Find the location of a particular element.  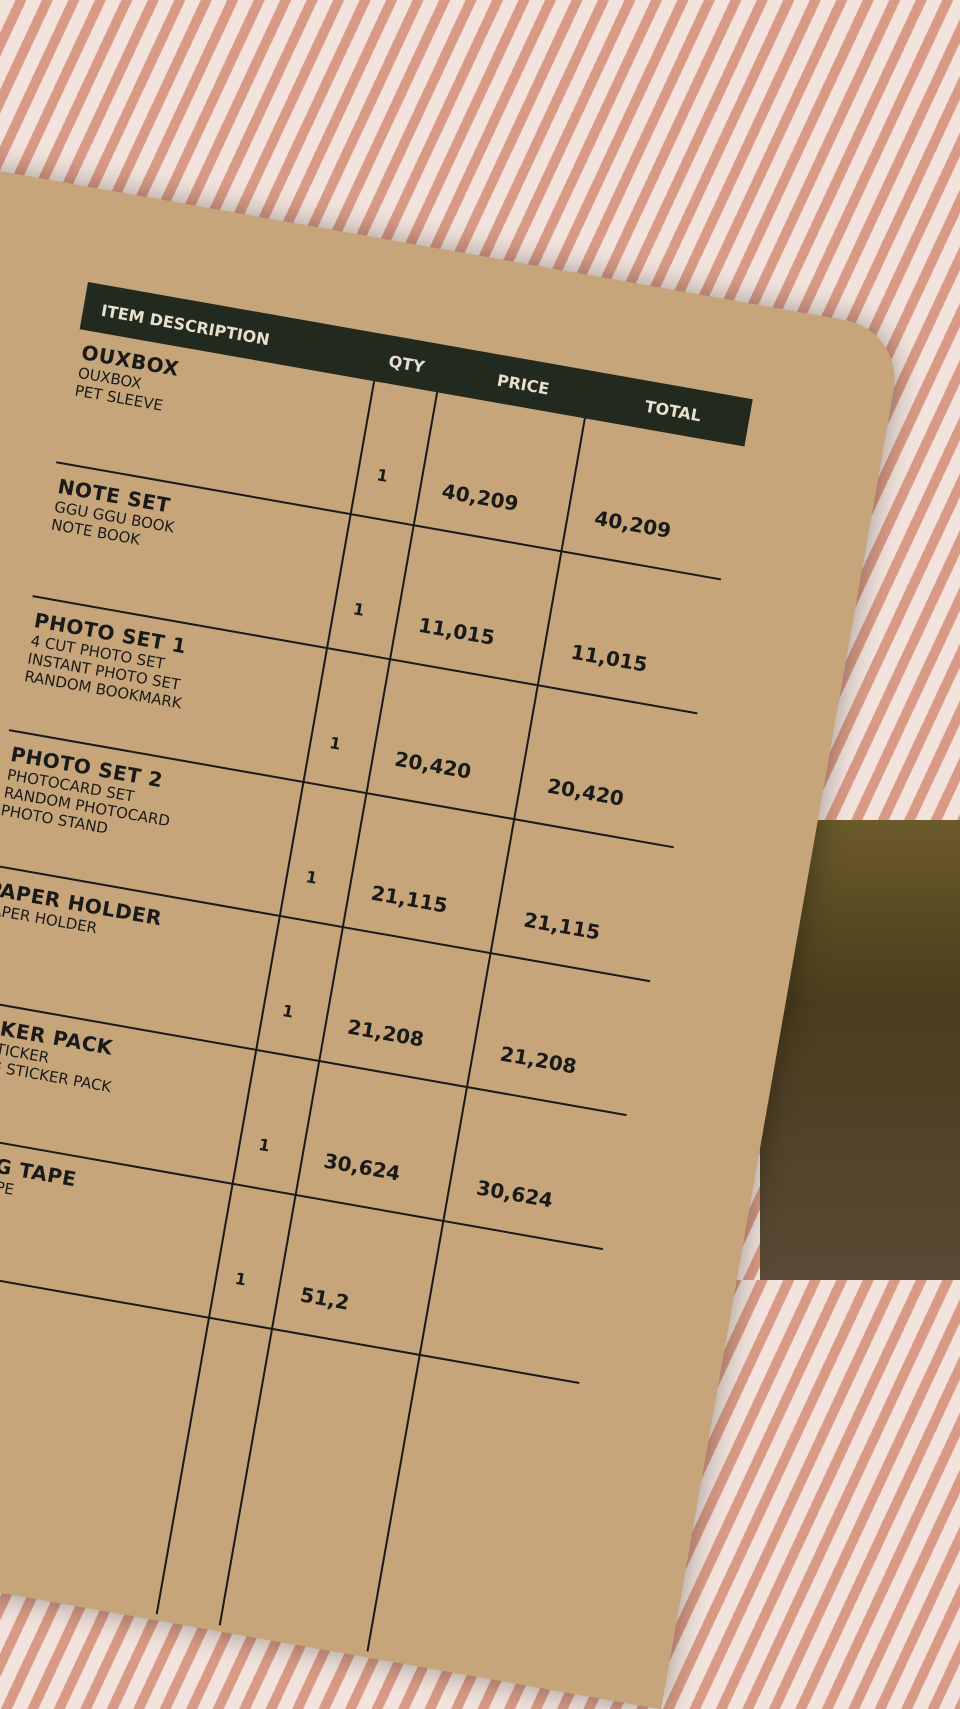

item-price: 11,015 is located at coordinates (456, 631).